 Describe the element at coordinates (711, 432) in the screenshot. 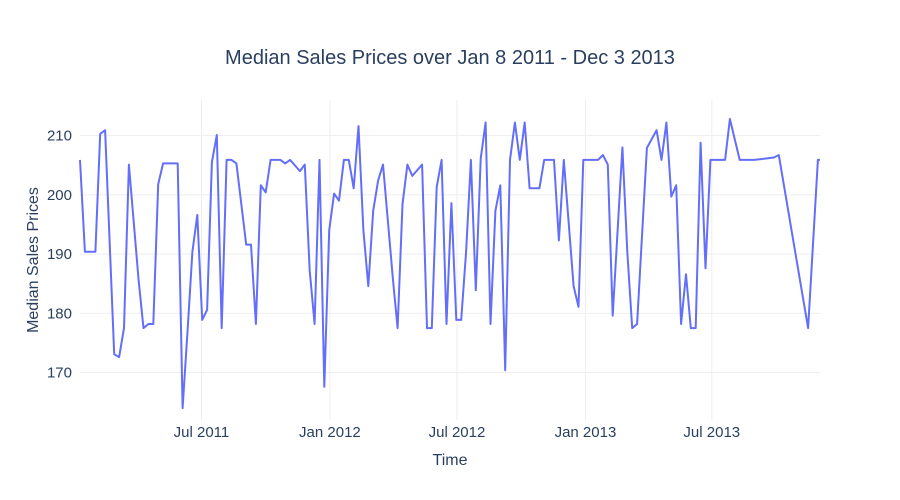

I see `x-tick-label: Jul 2013` at that location.